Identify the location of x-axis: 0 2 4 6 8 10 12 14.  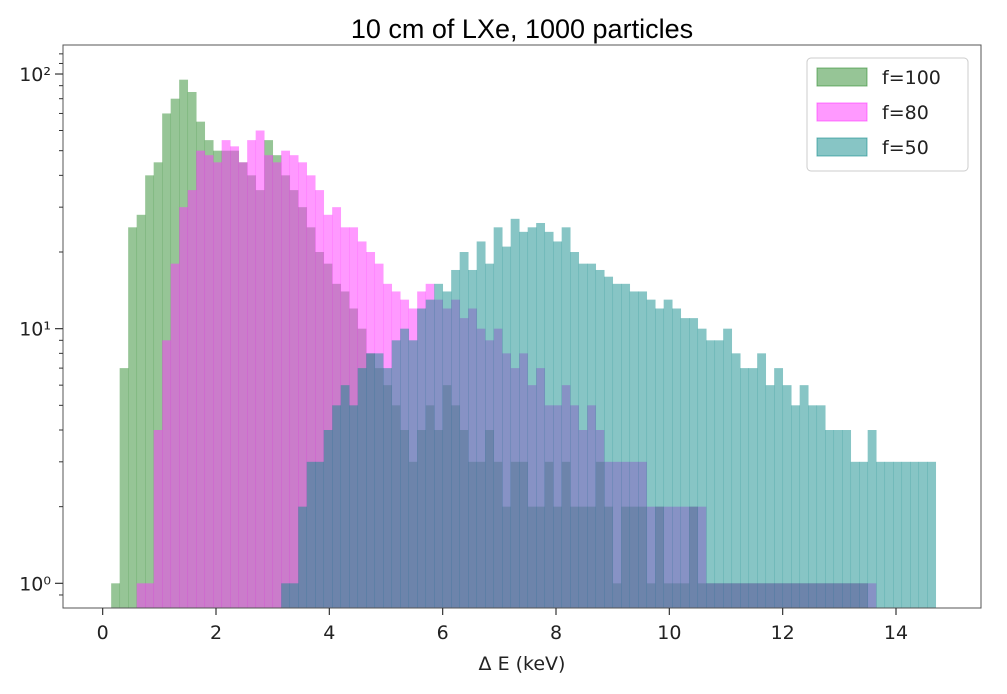
(502, 626).